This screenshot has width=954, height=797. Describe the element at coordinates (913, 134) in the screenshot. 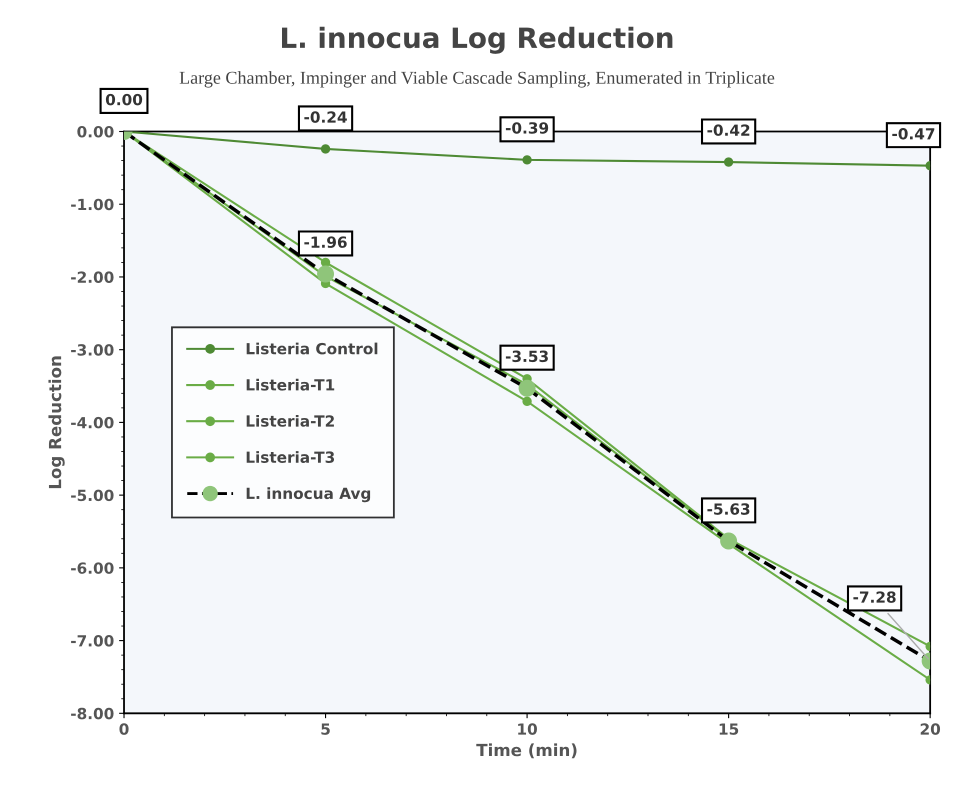

I see `data-label: -0.47` at that location.